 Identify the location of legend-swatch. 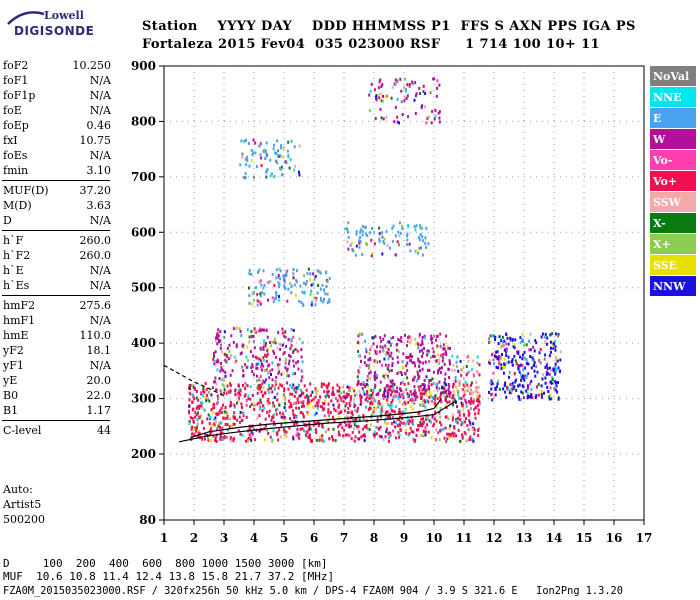
(673, 244).